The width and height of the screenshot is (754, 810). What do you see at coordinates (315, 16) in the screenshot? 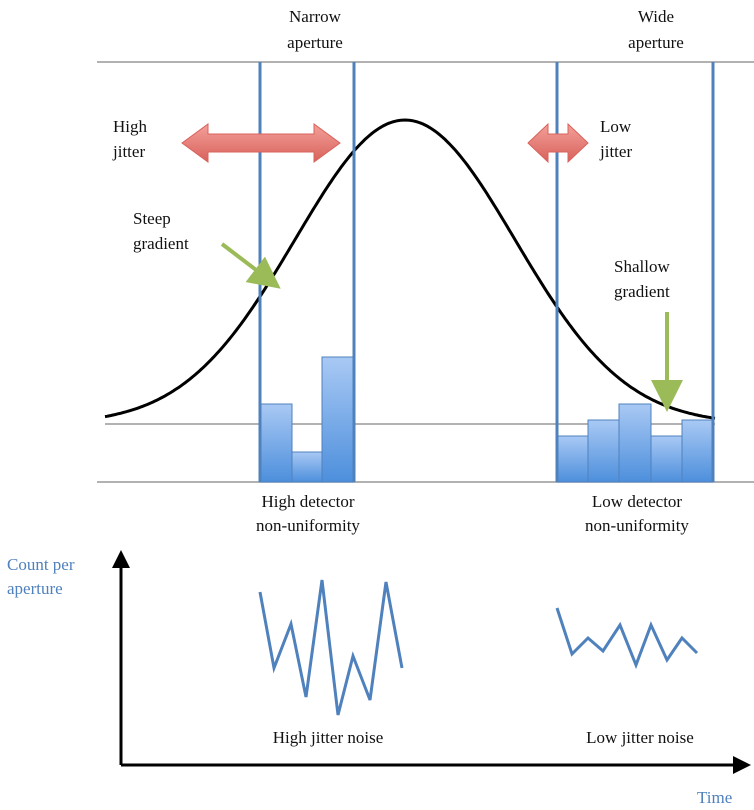
I see `label: Narrow` at bounding box center [315, 16].